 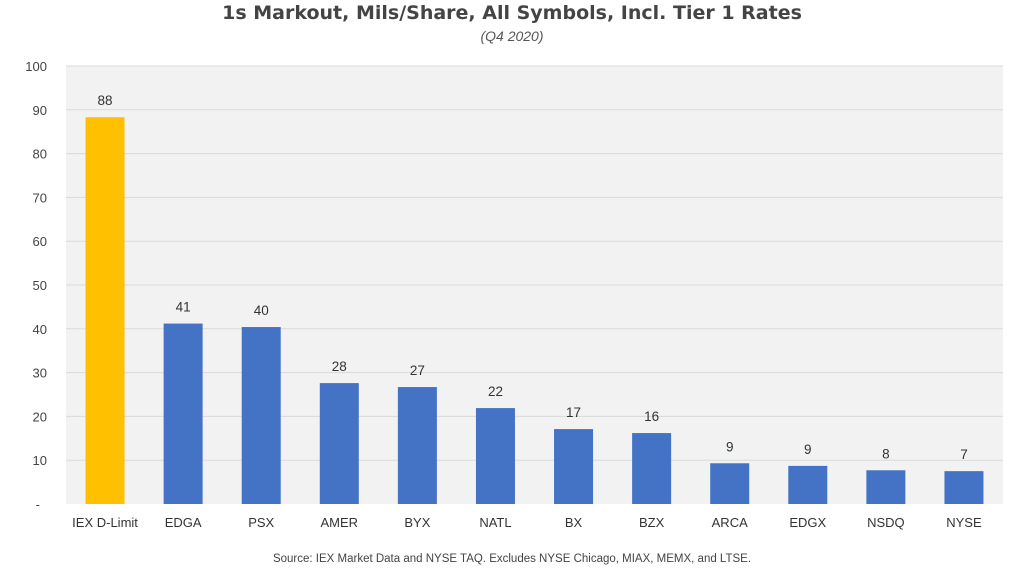 I want to click on x-tick-label: EDGA, so click(x=183, y=522).